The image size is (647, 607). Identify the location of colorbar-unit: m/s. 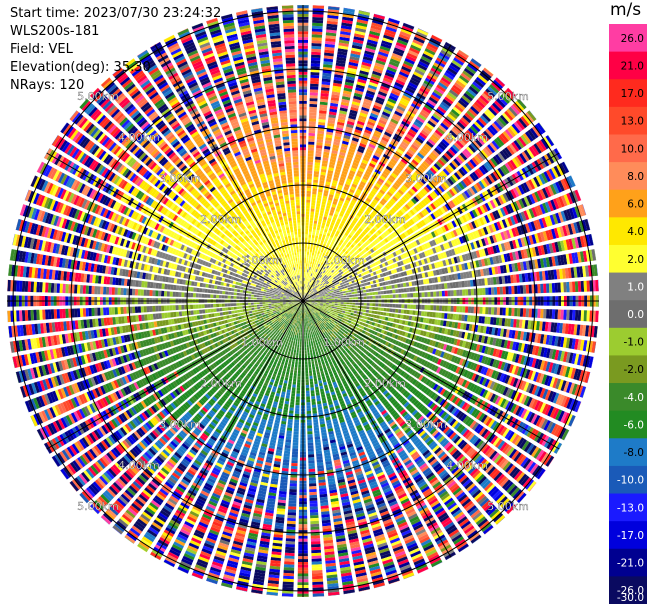
(625, 10).